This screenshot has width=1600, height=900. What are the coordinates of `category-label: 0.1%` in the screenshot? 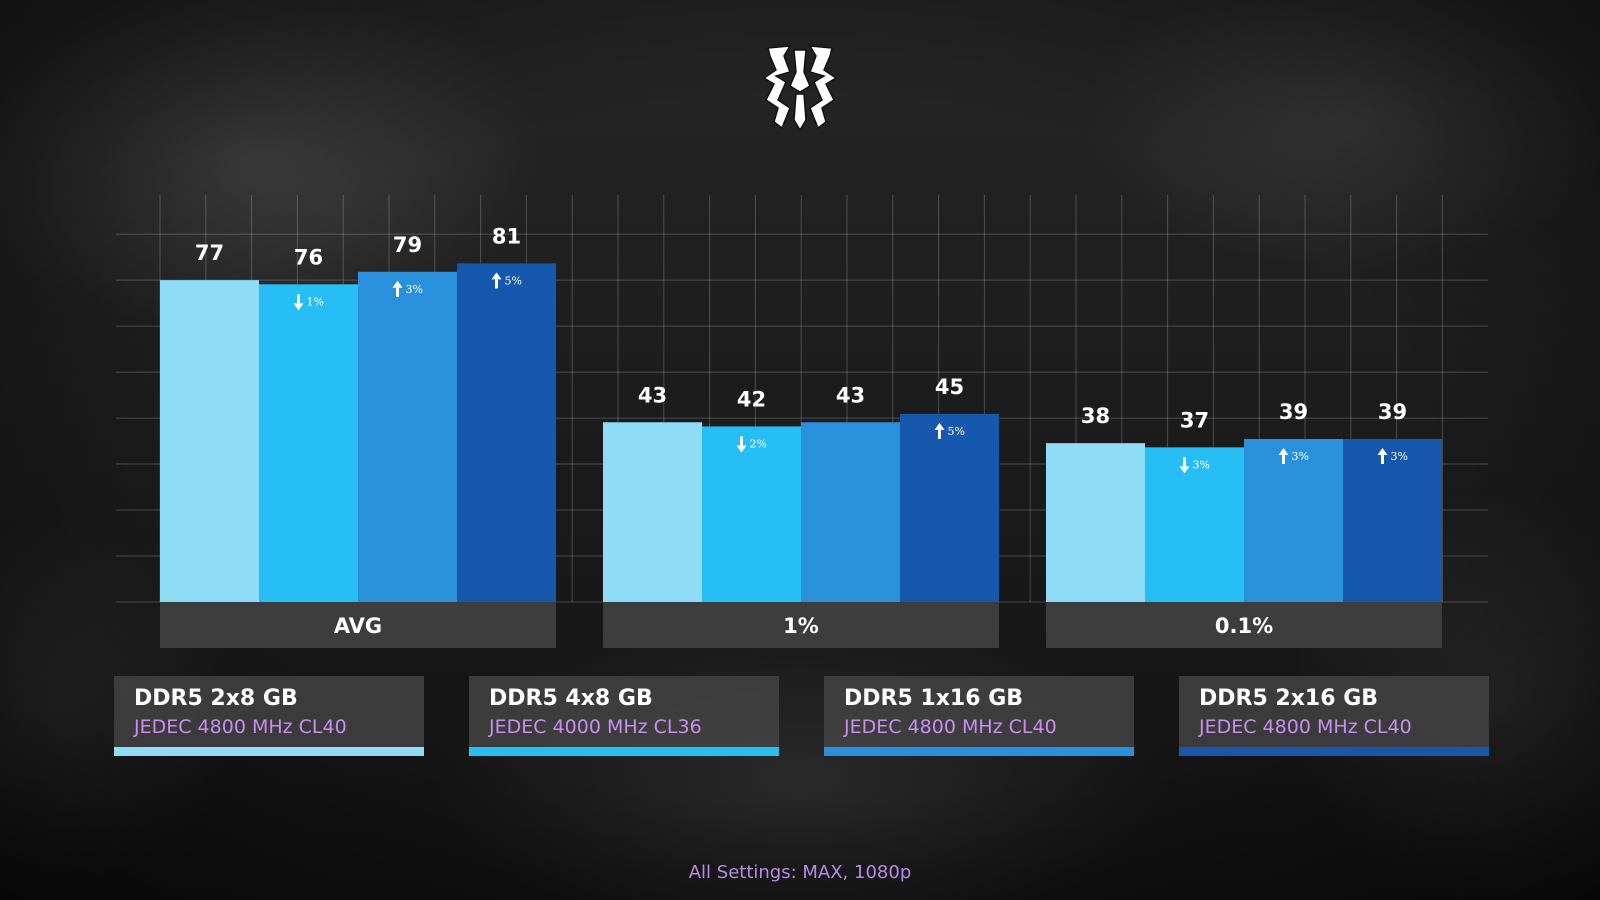 It's located at (1244, 626).